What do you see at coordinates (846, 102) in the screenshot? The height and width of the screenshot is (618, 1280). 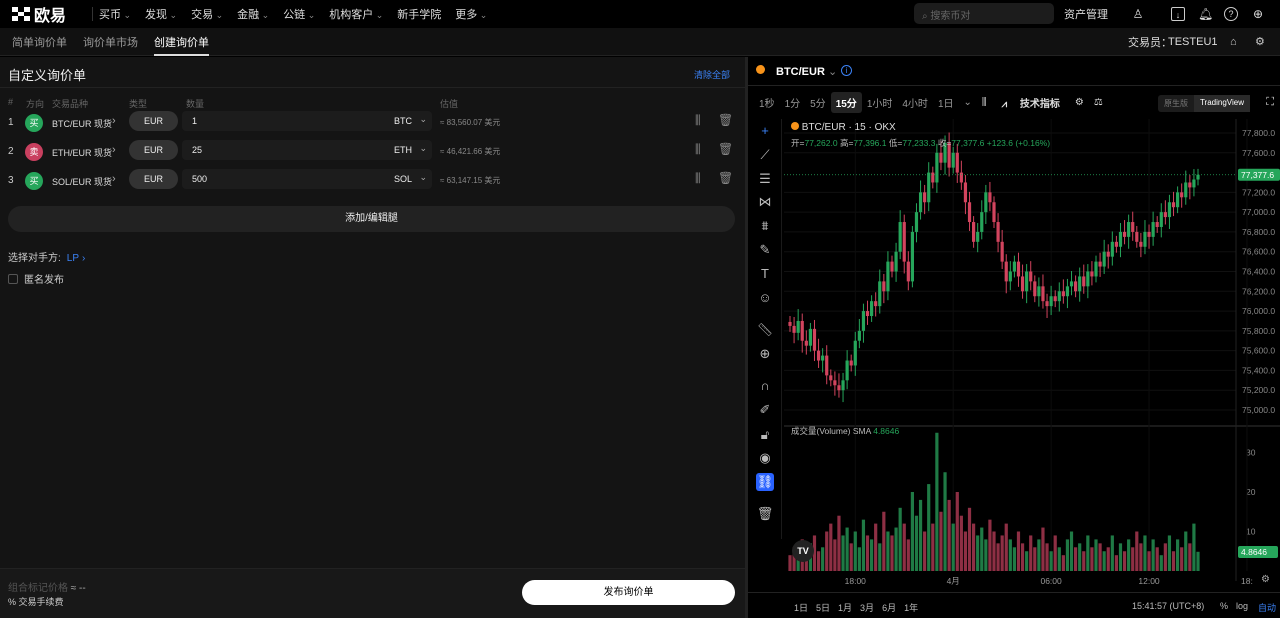 I see `interval-15m: 15分` at bounding box center [846, 102].